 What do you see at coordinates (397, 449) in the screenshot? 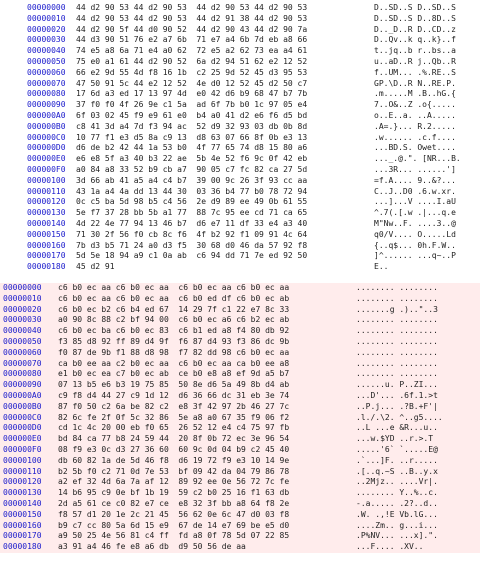
I see `ascii-text: .....'6` `.....E@` at bounding box center [397, 449].